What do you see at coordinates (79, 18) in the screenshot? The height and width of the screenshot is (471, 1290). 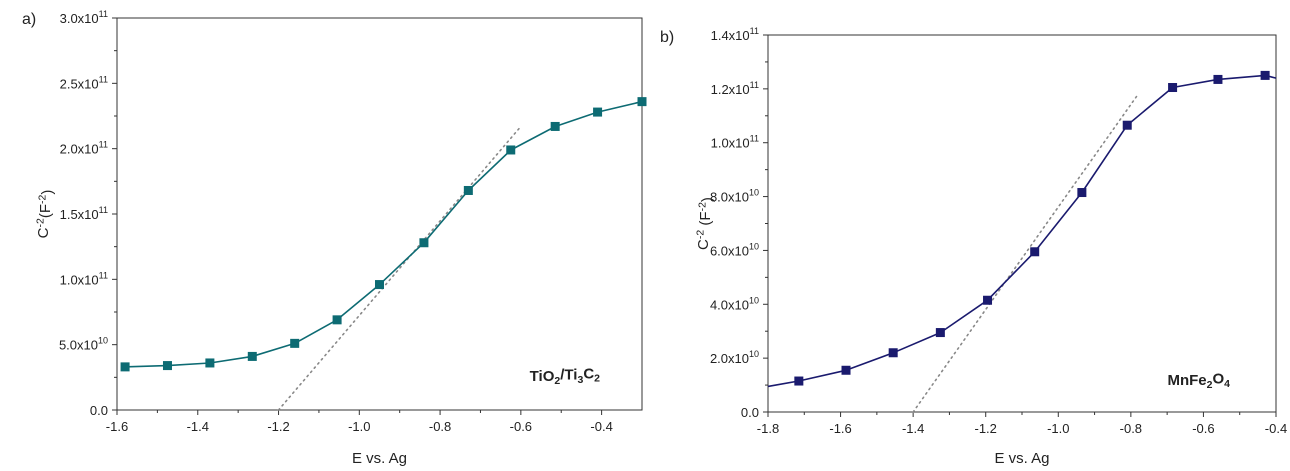 I see `y-tick-mantissa-a-6: 3.0x10` at bounding box center [79, 18].